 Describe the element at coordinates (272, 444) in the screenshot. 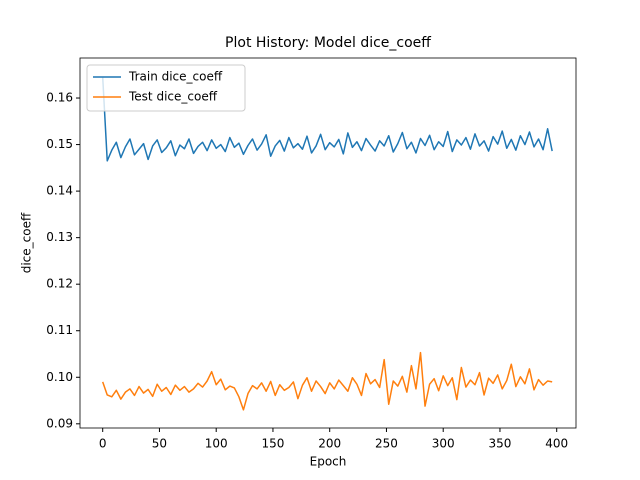

I see `x-tick-label: 150` at that location.